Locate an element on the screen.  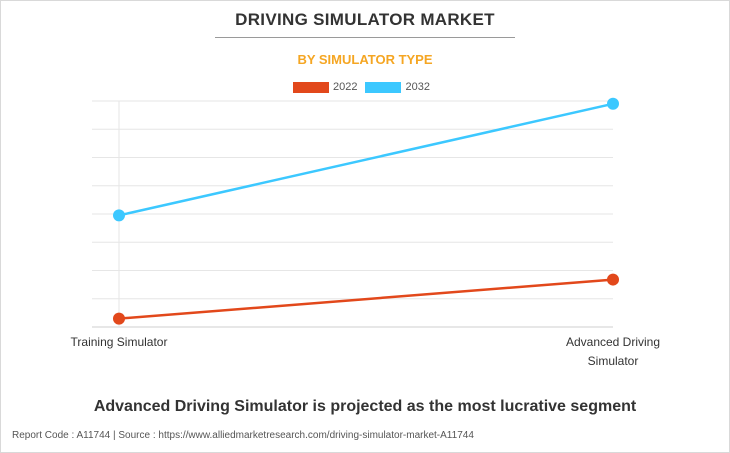
legend-swatch-2022 is located at coordinates (311, 87).